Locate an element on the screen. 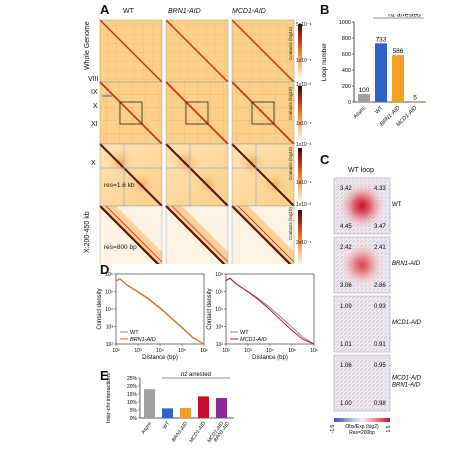 The height and width of the screenshot is (465, 474). a-col-label-mcd1: MCD1-AID is located at coordinates (249, 11).